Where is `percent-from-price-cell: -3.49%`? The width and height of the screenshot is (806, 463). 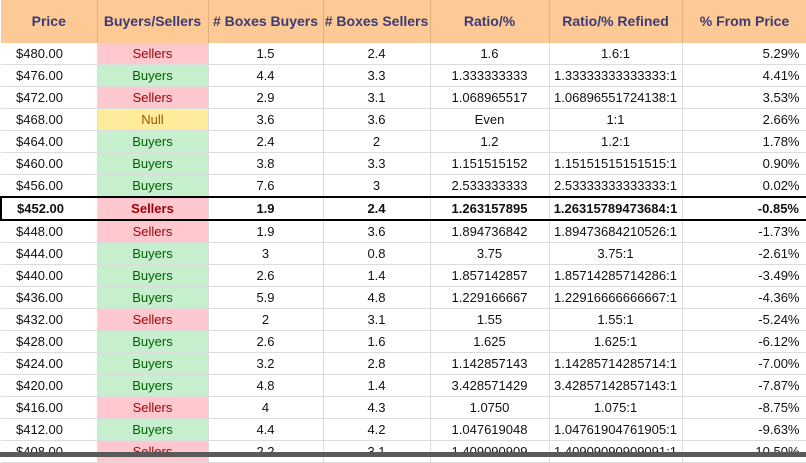 percent-from-price-cell: -3.49% is located at coordinates (744, 275).